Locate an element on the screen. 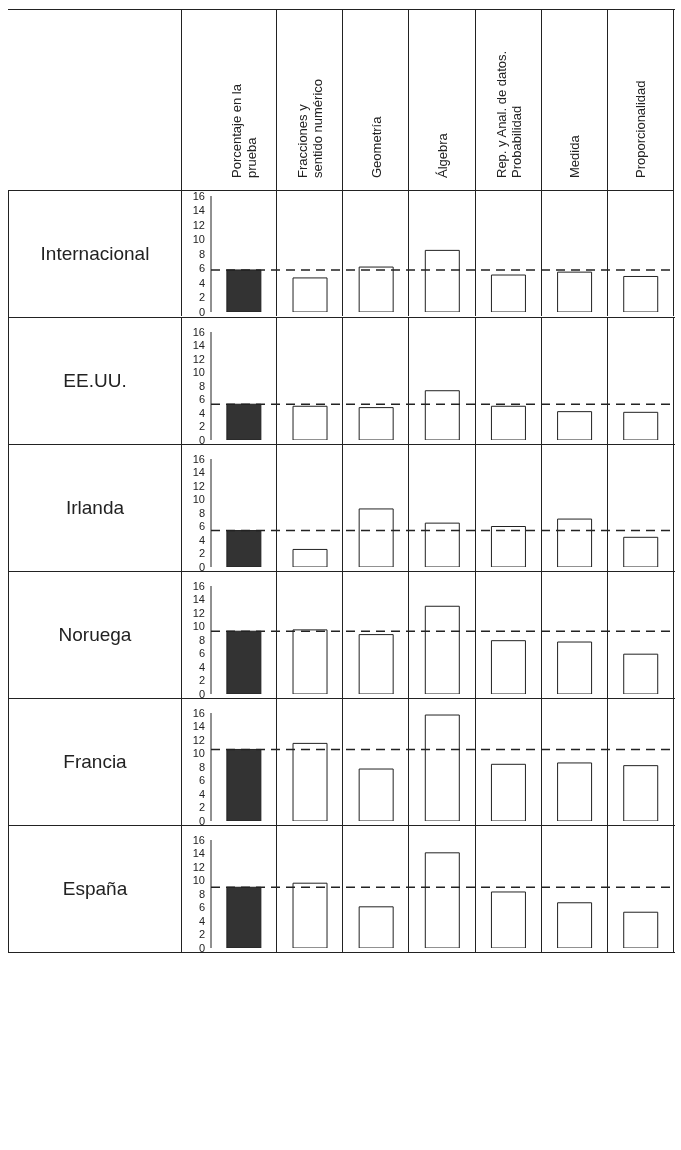 This screenshot has width=681, height=1150. text: EE.UU. is located at coordinates (94, 381).